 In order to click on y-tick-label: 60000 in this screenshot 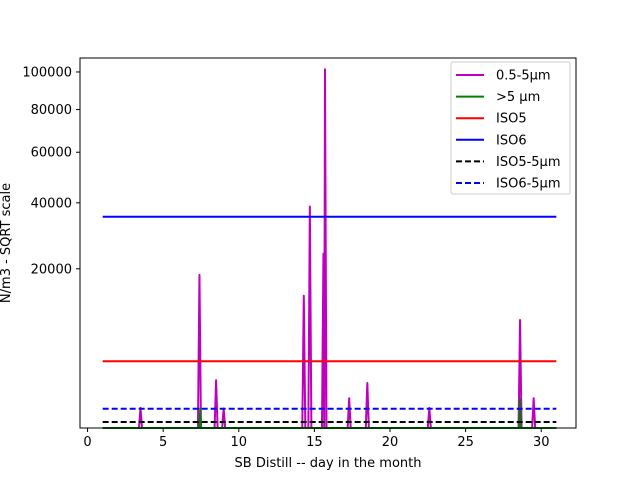, I will do `click(51, 153)`.